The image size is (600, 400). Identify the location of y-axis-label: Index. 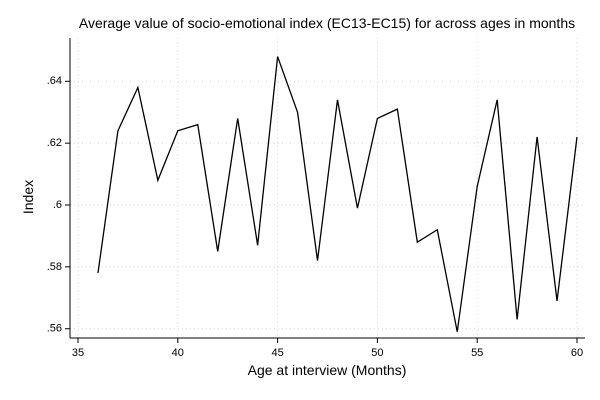
(28, 197).